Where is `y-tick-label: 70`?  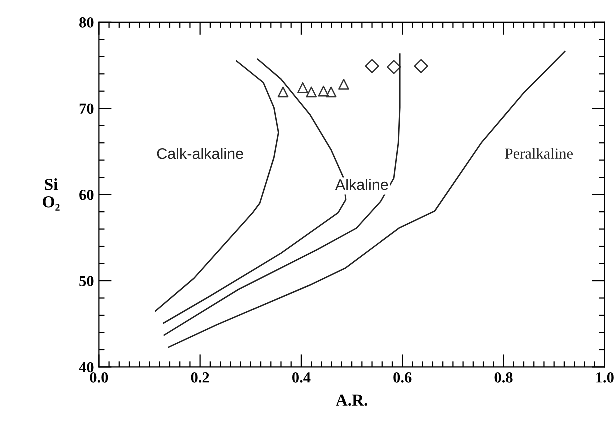
y-tick-label: 70 is located at coordinates (87, 109).